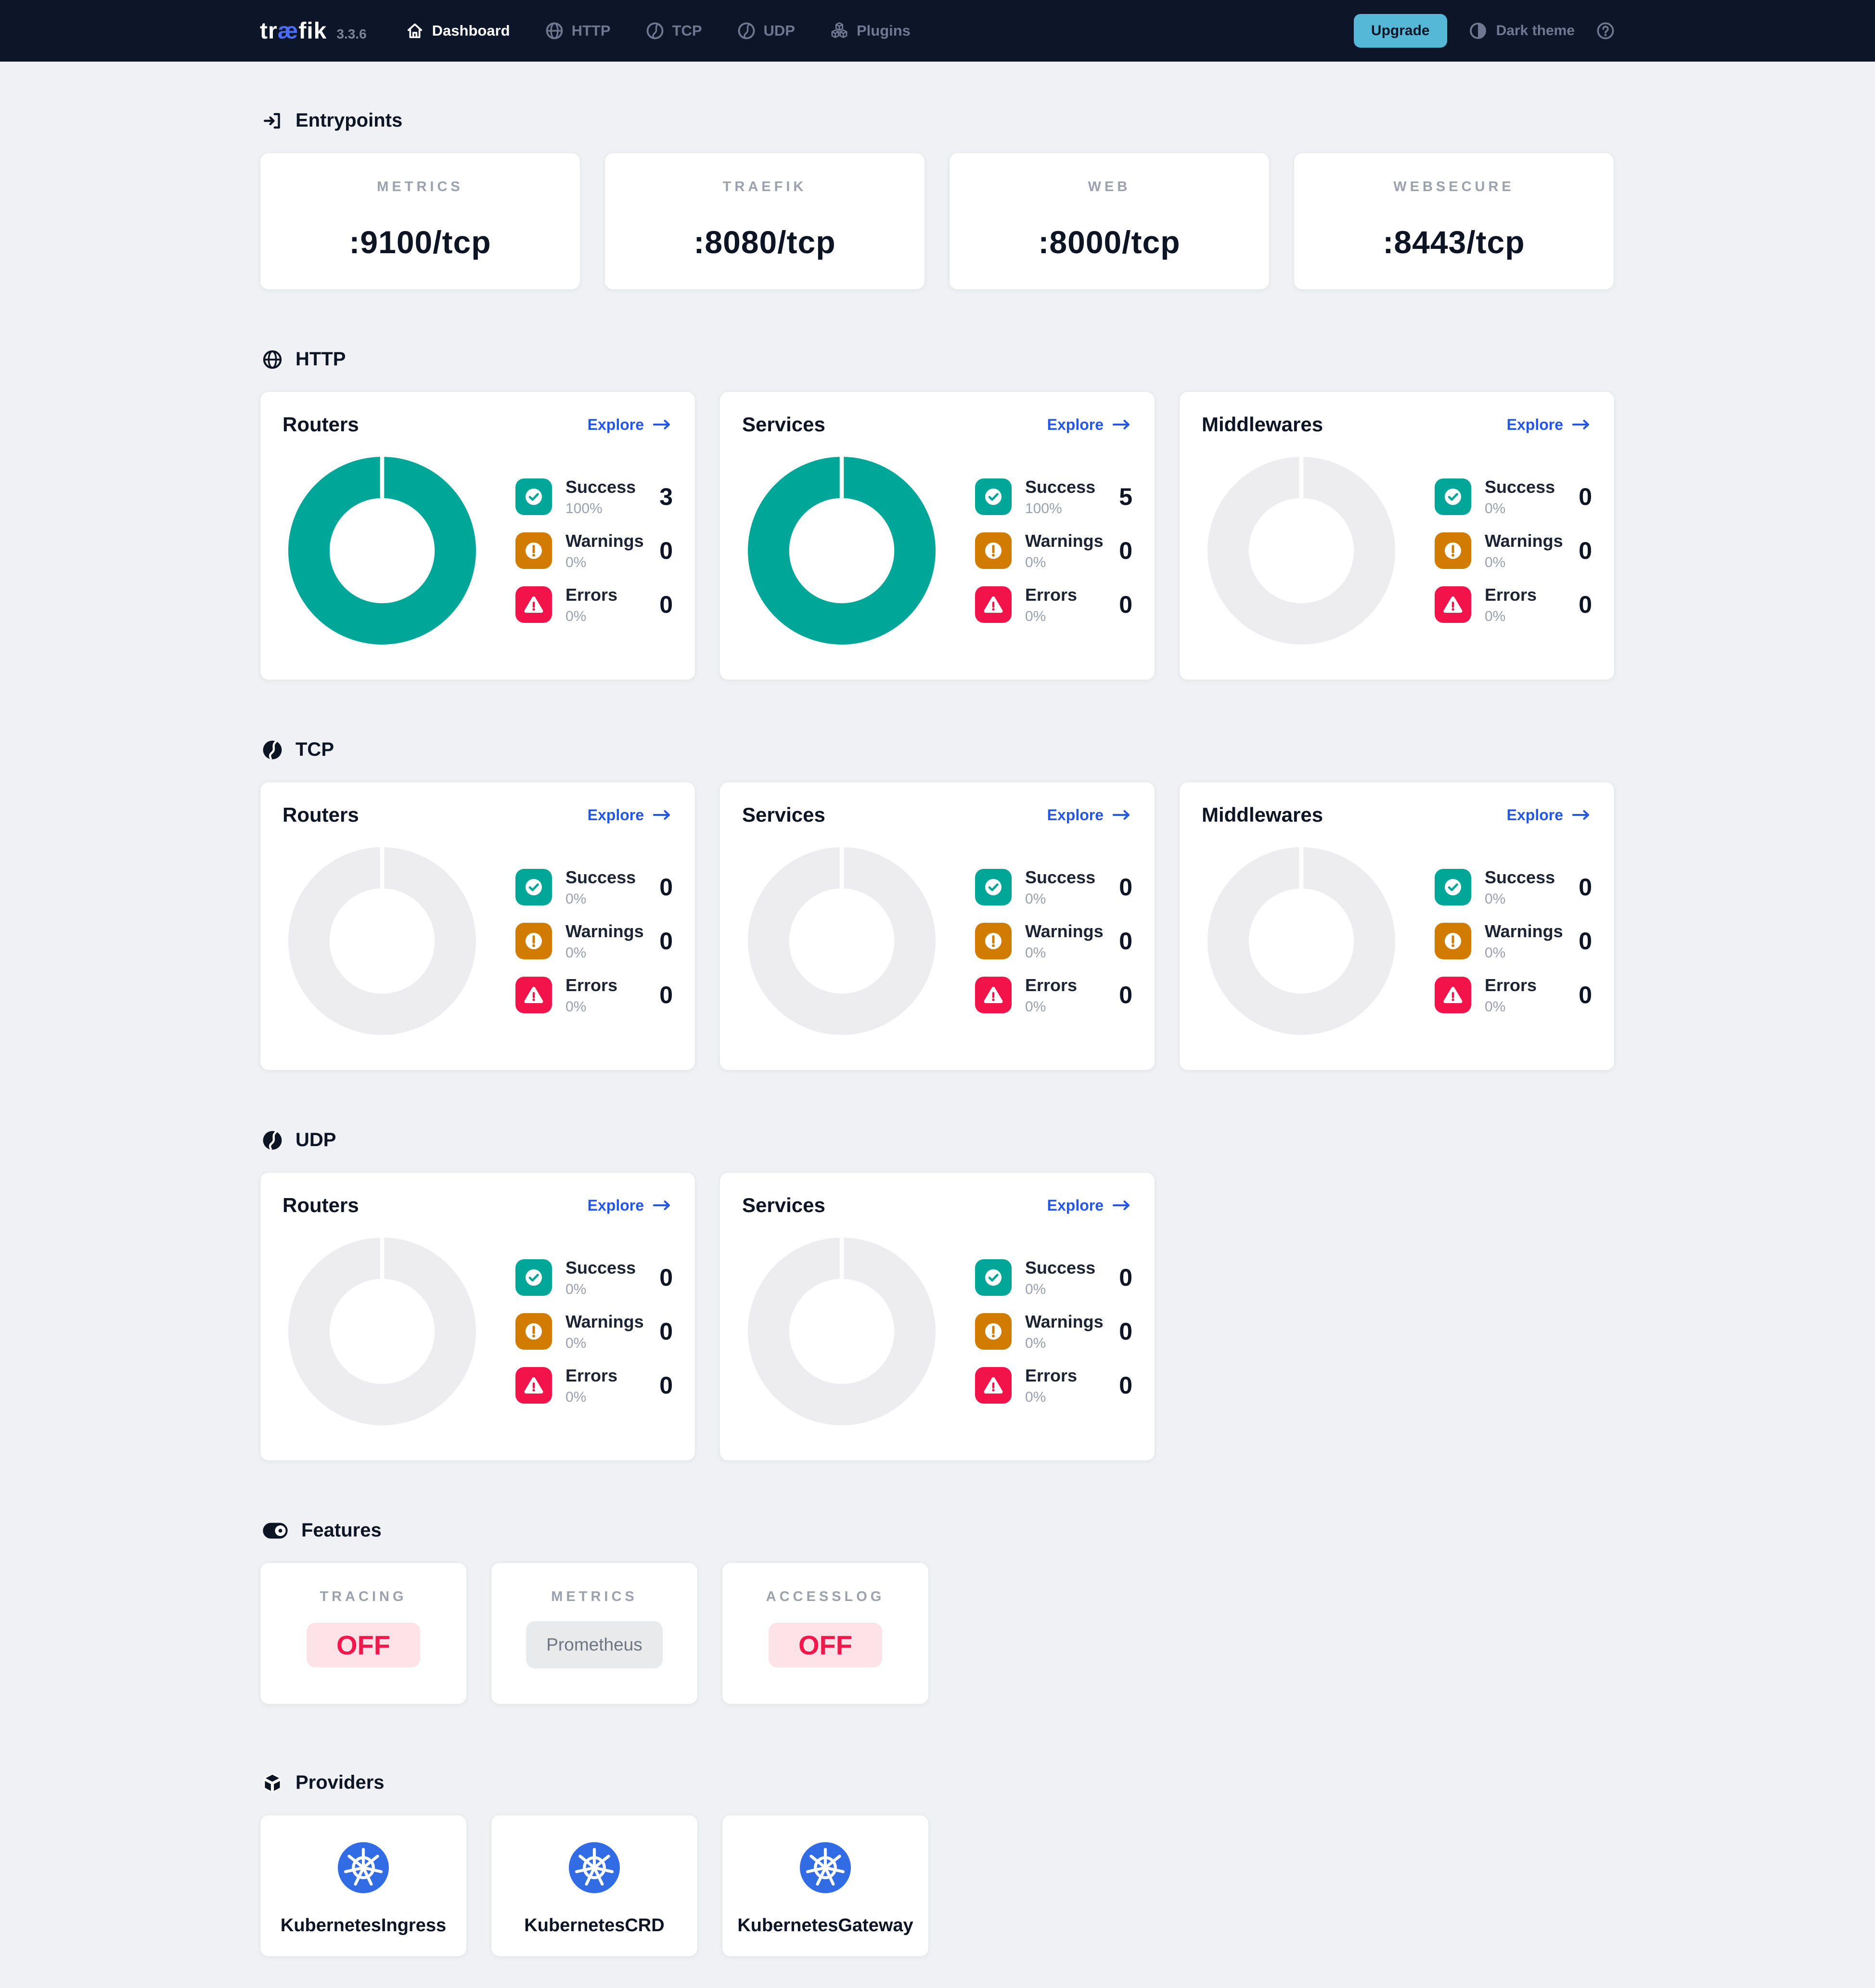 This screenshot has height=1988, width=1875. I want to click on features-heading: Features, so click(938, 1530).